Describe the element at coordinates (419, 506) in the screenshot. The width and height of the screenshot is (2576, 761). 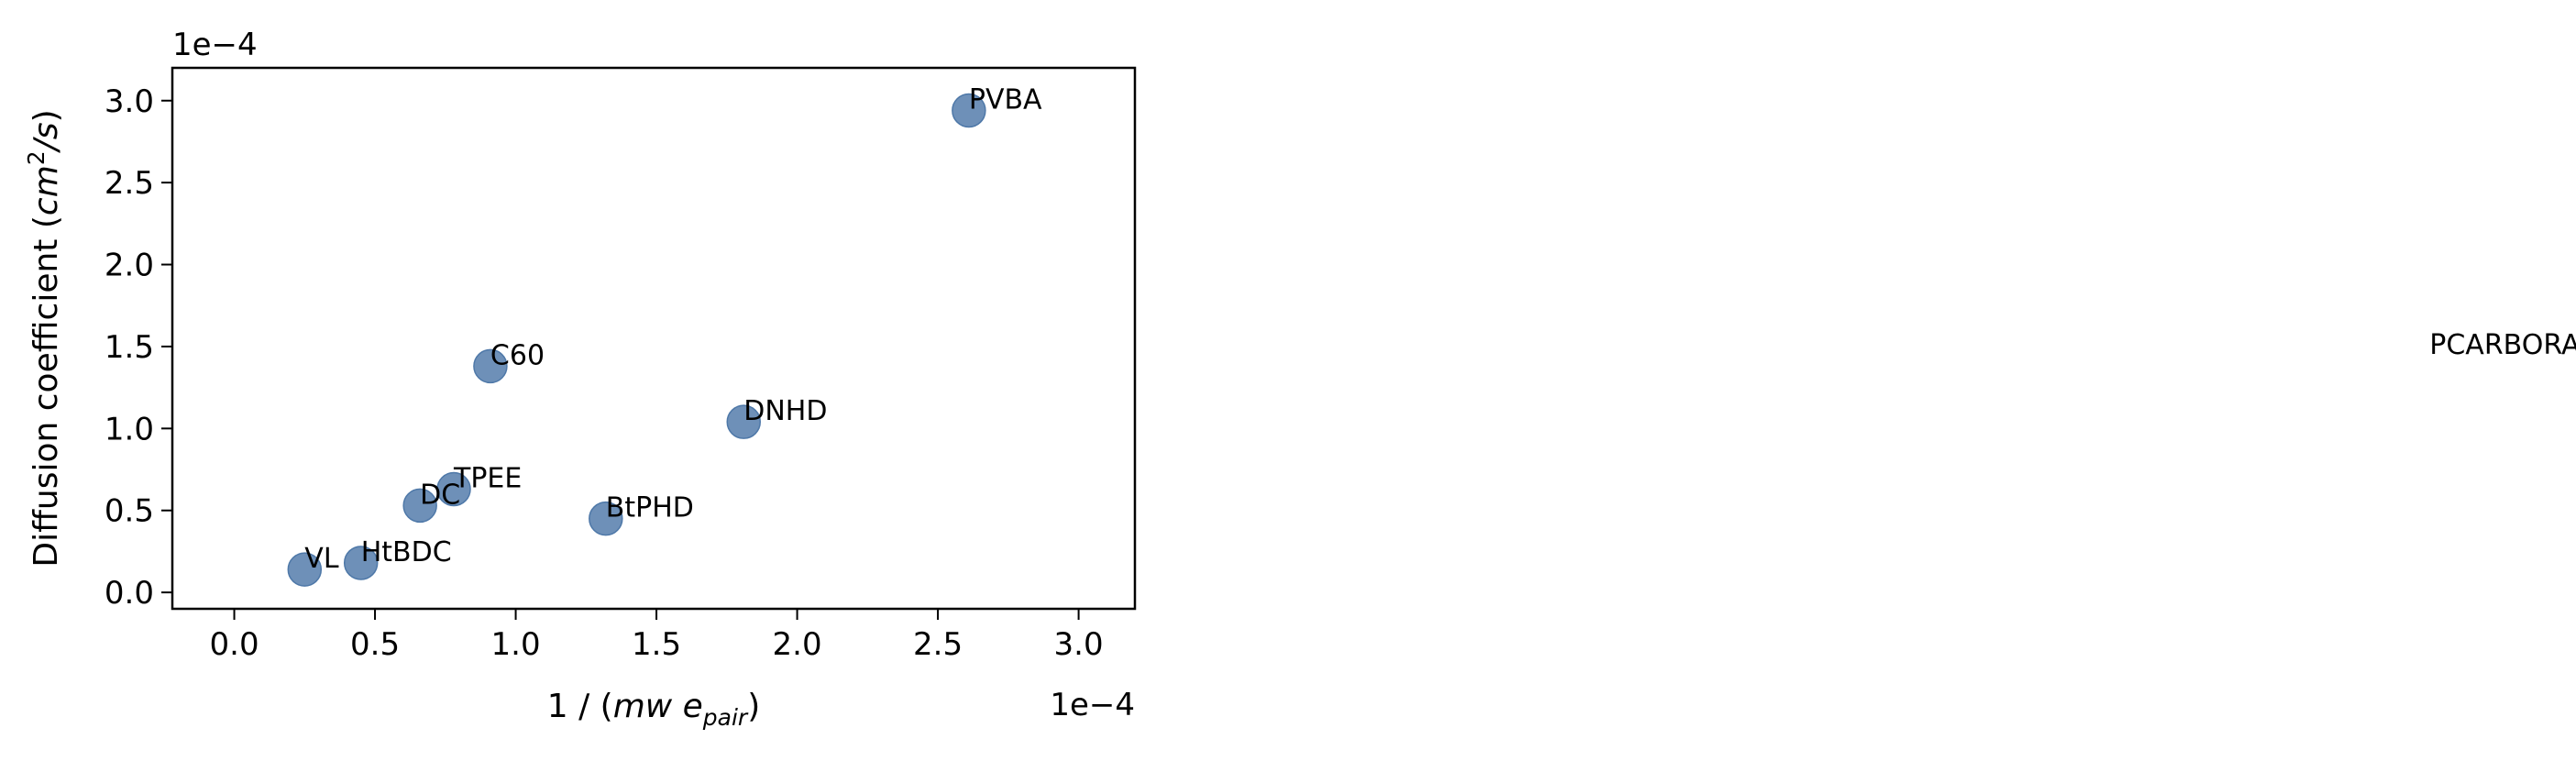
I see `data-point-dc` at that location.